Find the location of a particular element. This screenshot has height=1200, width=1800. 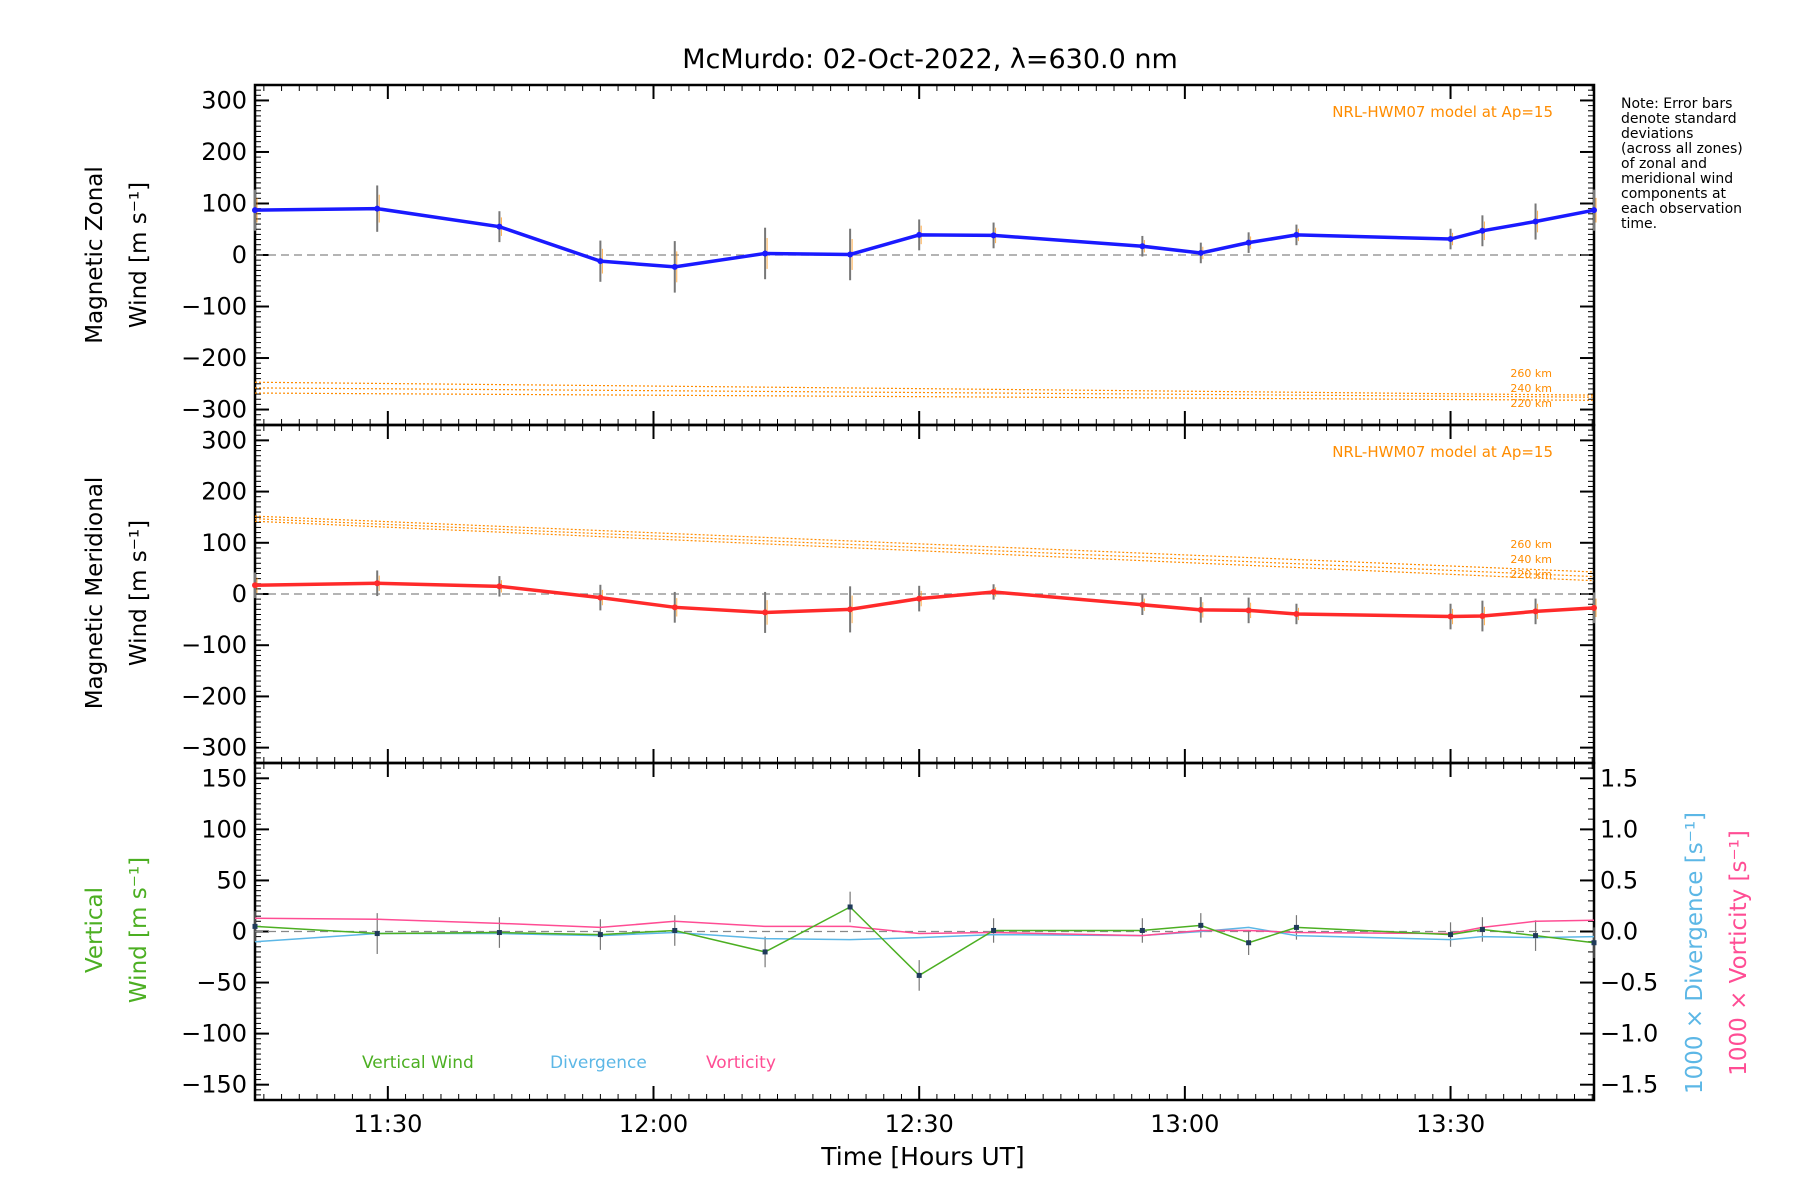

x-tick-label: 13:00 is located at coordinates (1184, 1124).